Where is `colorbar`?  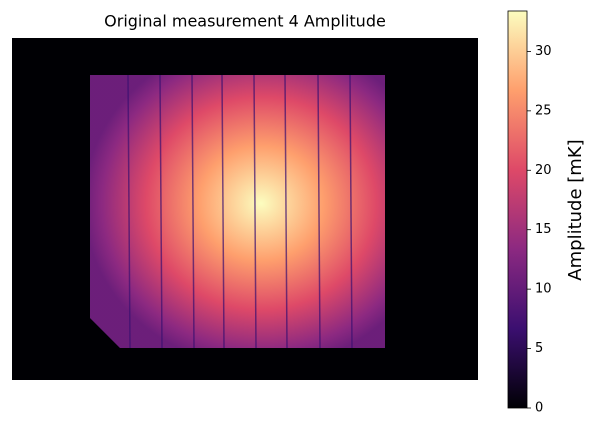 colorbar is located at coordinates (517, 209).